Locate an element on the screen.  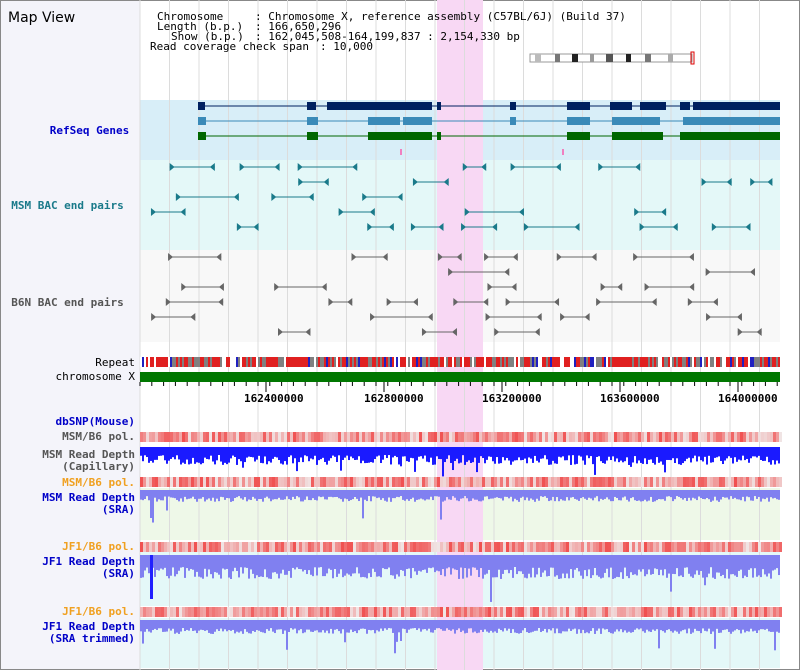
chromosome-label: chromosome X is located at coordinates (95, 376).